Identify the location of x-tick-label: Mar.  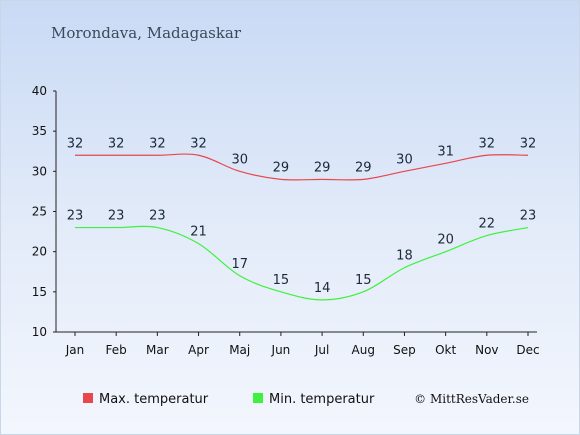
(157, 350).